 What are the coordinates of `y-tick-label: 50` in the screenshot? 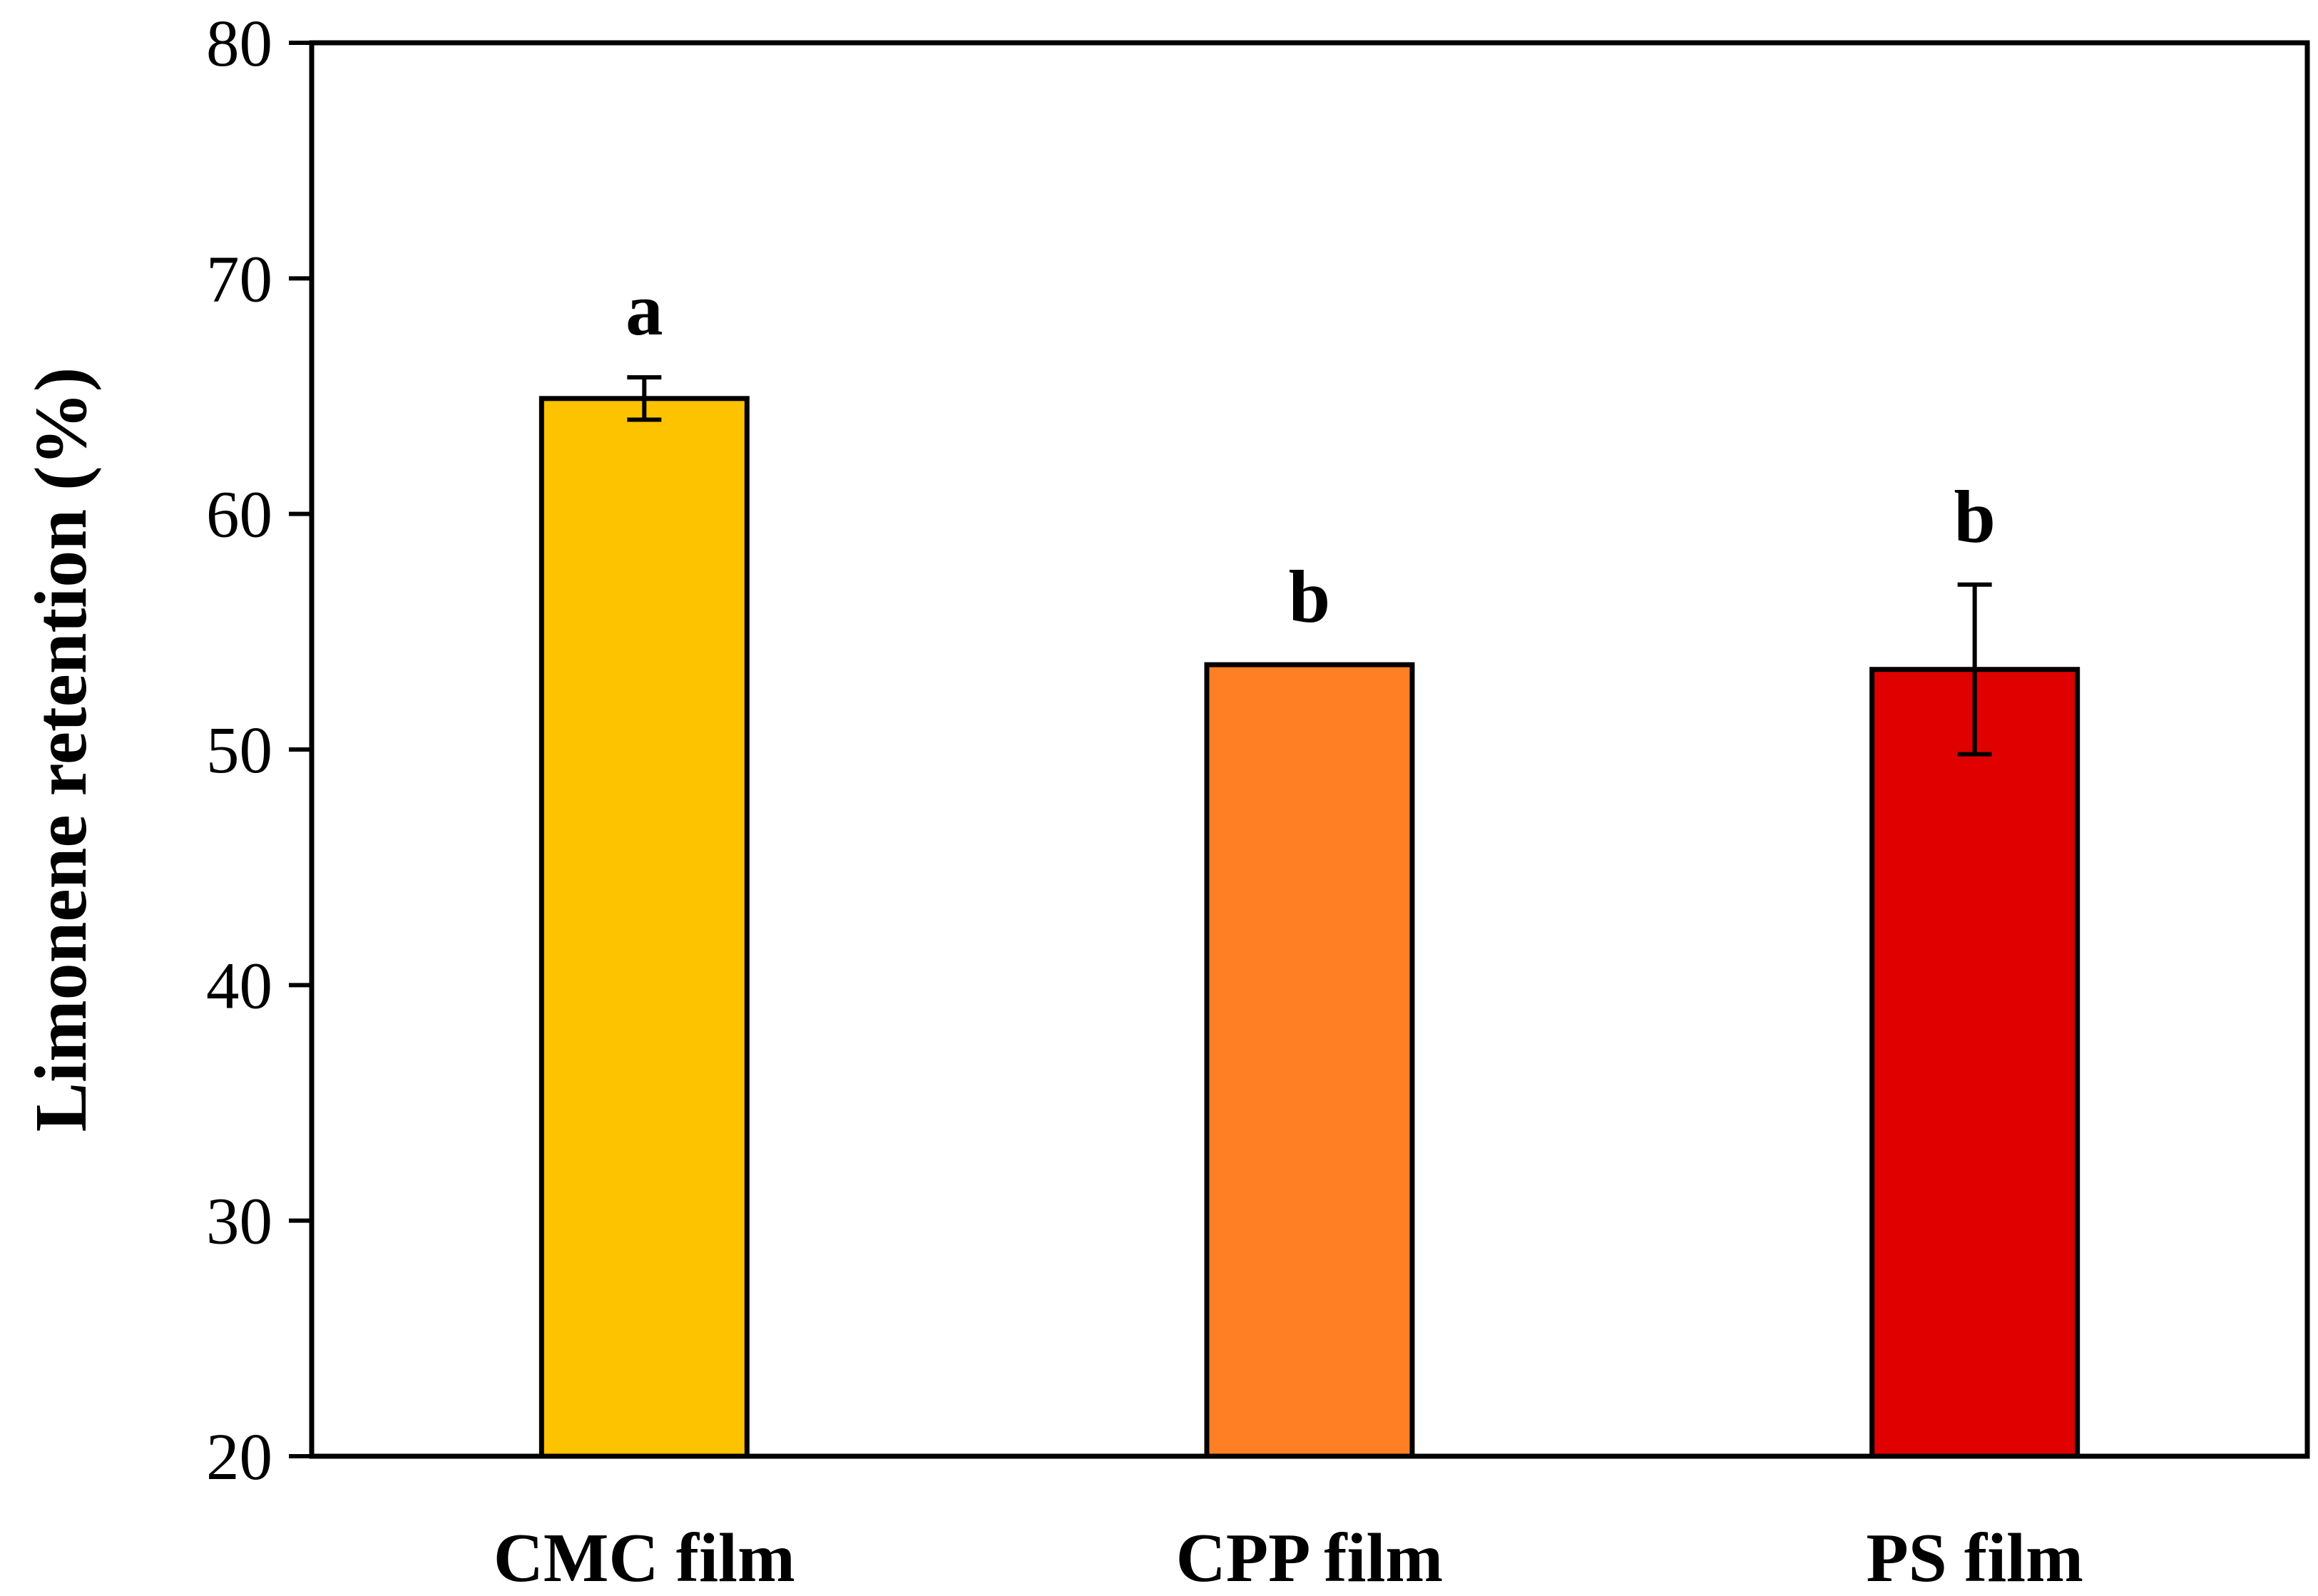 It's located at (239, 750).